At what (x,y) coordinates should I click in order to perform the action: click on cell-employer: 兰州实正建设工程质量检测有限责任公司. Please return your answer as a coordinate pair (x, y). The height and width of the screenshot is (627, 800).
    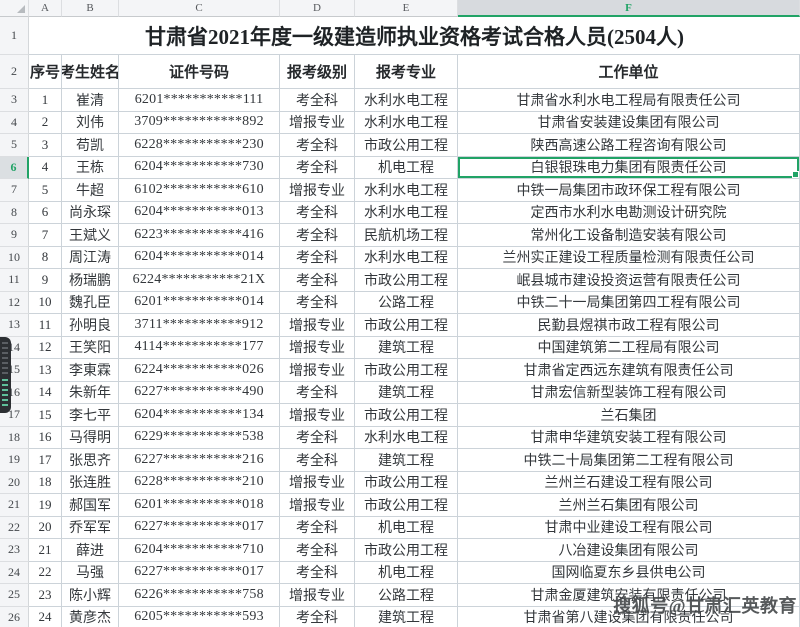
    Looking at the image, I should click on (629, 257).